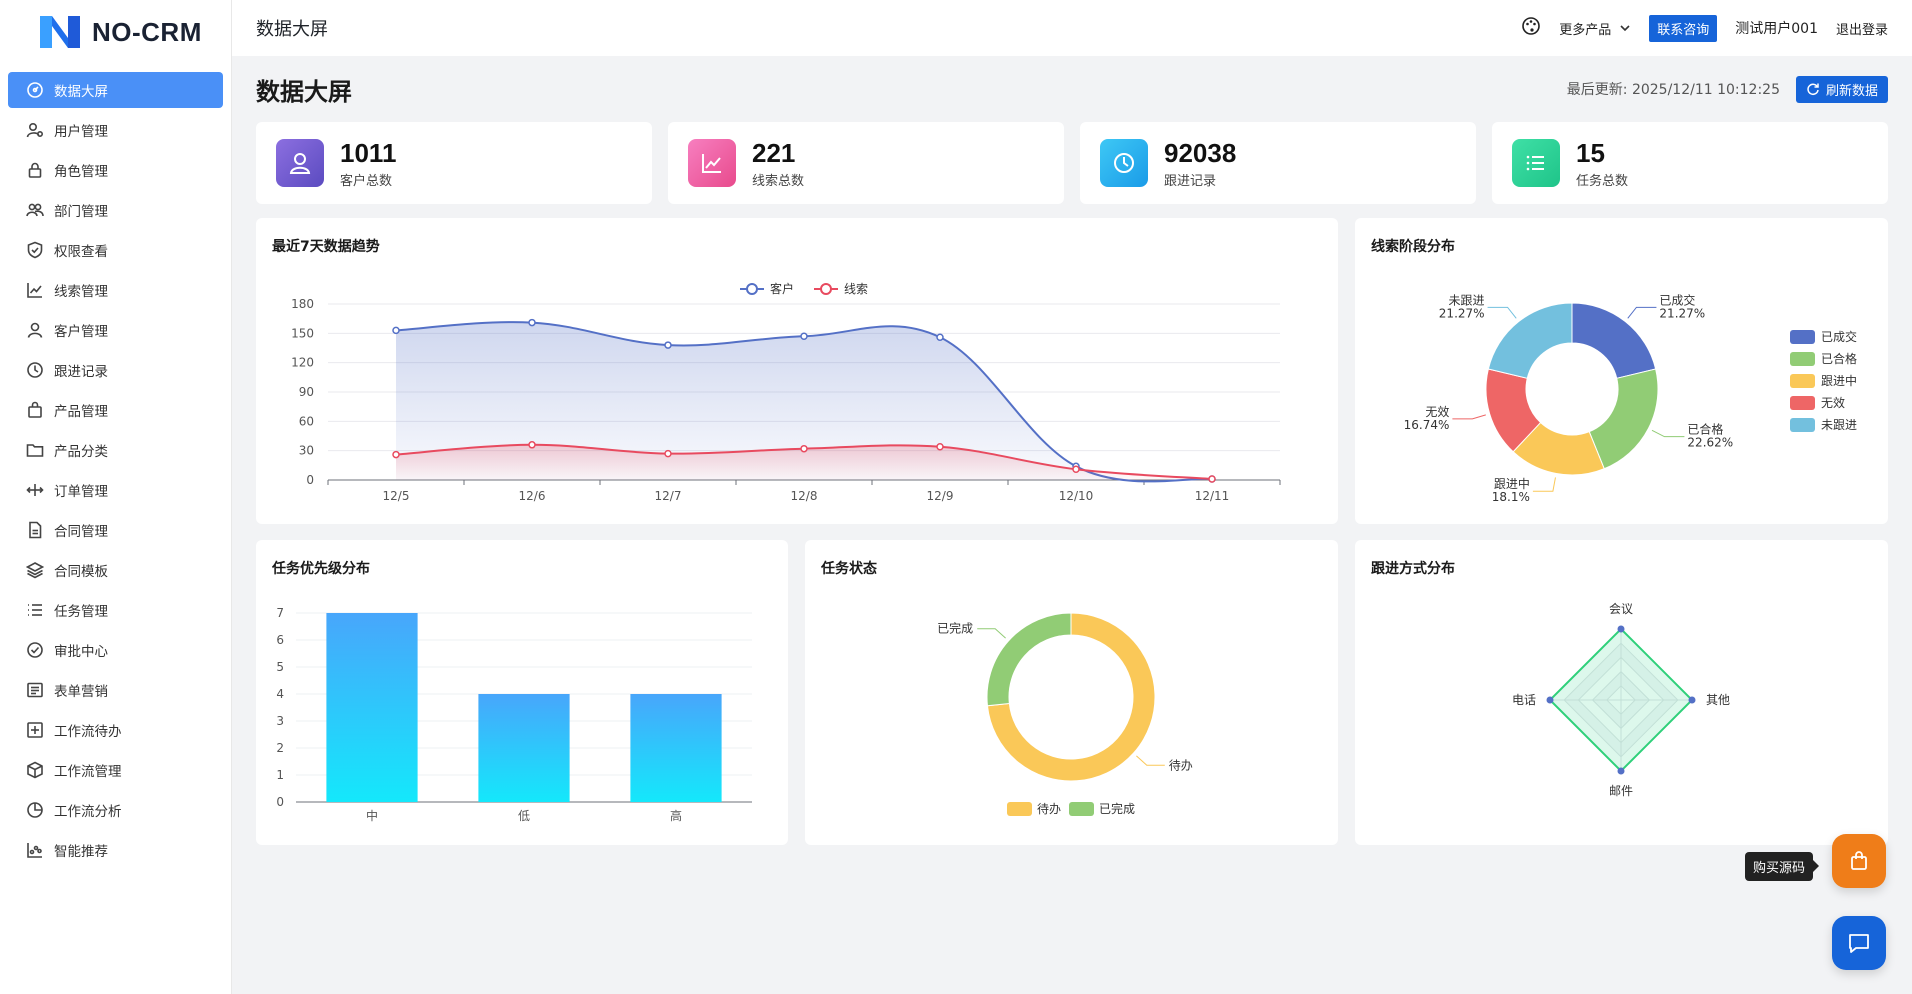  Describe the element at coordinates (280, 775) in the screenshot. I see `y-tick-label: 1` at that location.